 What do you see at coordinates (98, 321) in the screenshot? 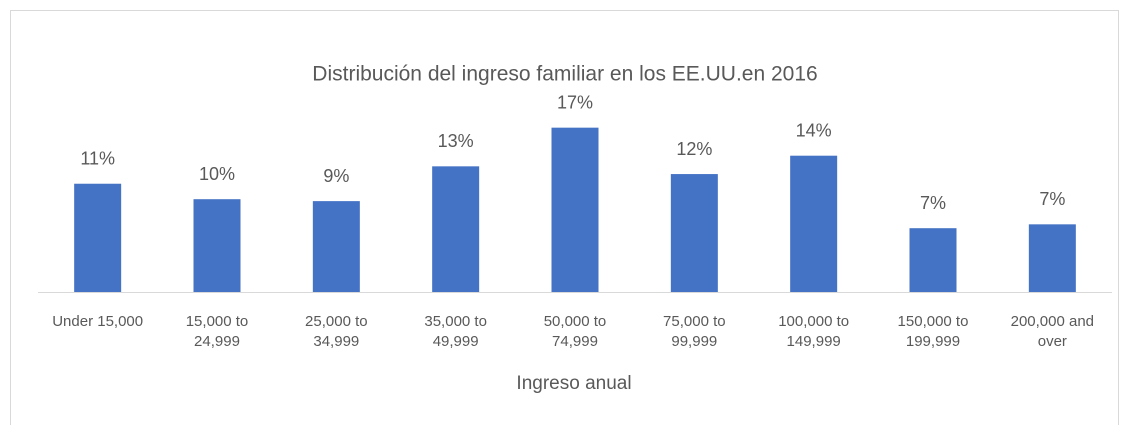
I see `x-tick-label: Under 15,000` at bounding box center [98, 321].